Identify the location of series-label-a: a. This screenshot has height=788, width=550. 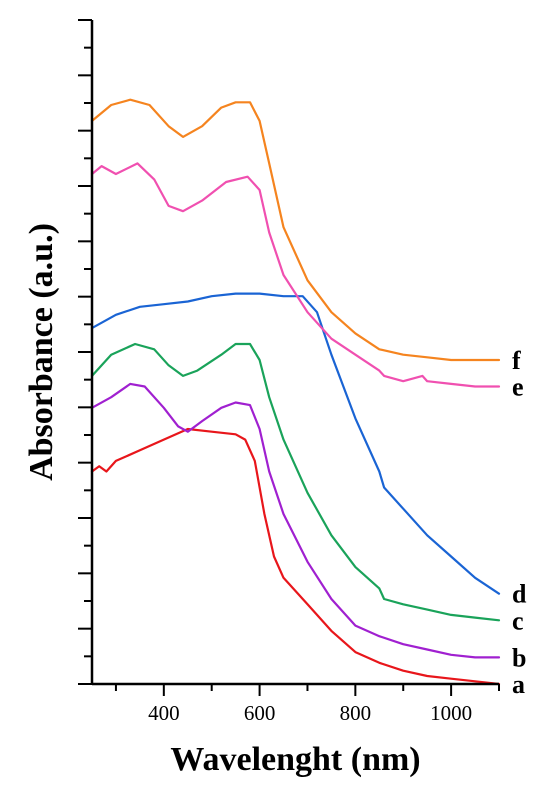
(518, 684).